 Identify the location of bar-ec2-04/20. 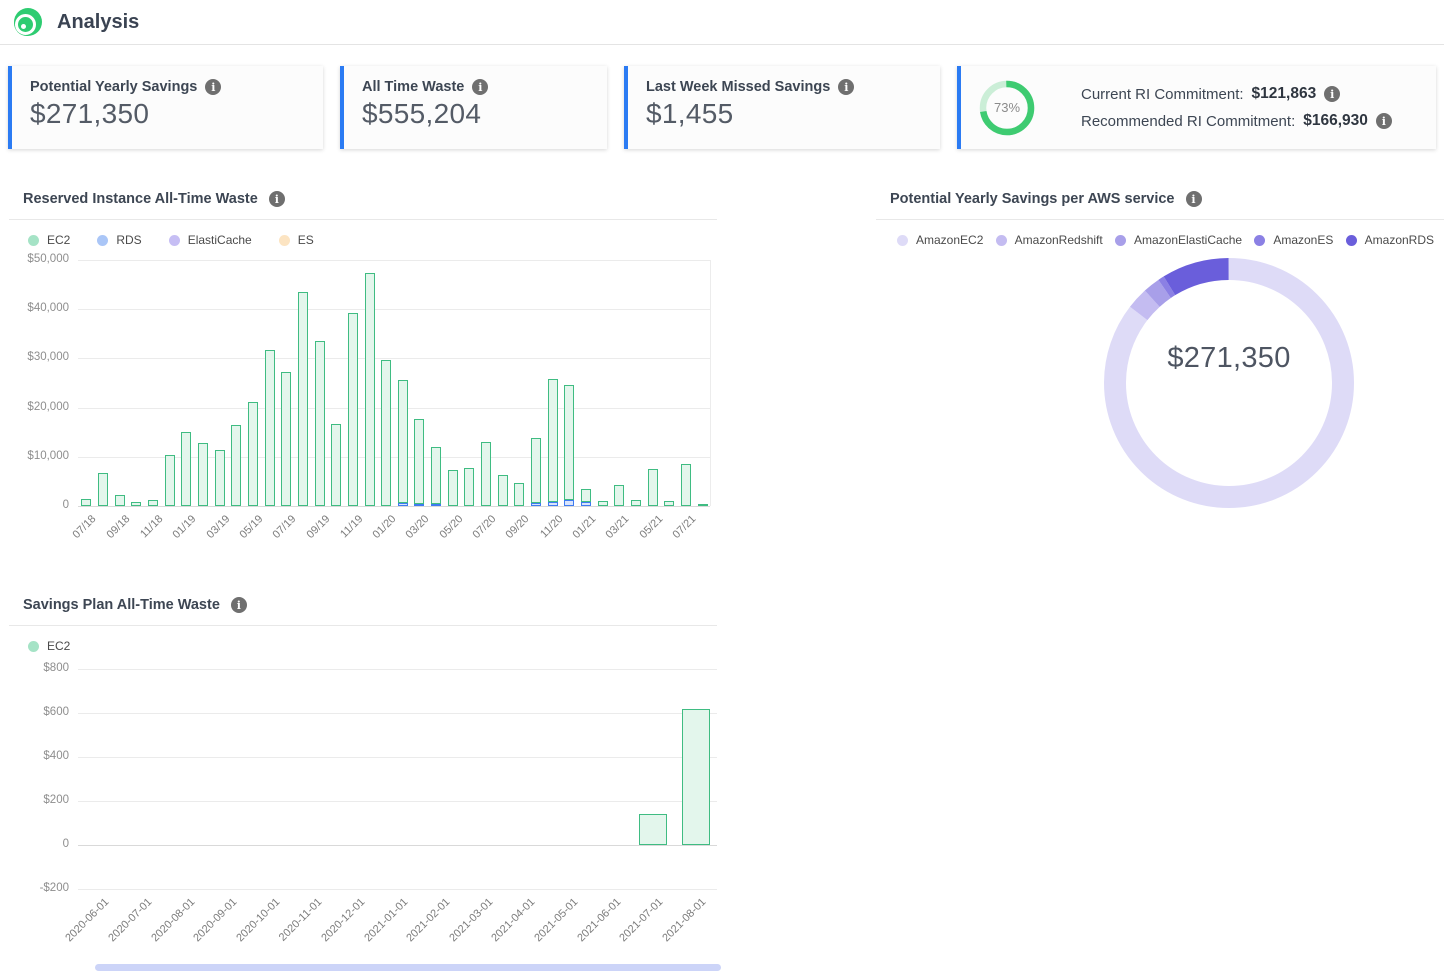
(436, 475).